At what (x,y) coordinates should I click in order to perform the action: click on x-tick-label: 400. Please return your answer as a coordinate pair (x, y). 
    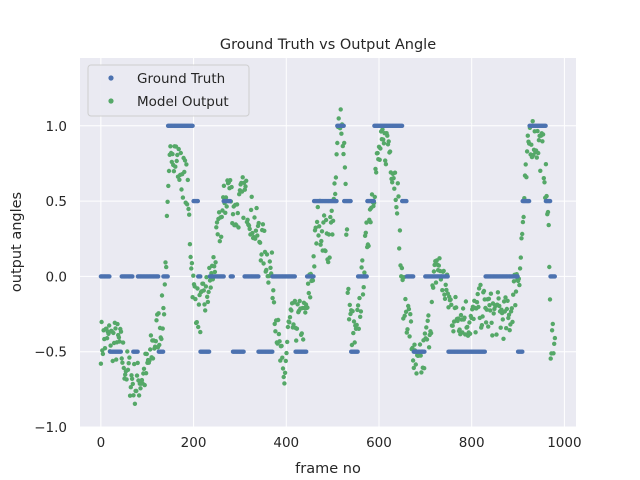
    Looking at the image, I should click on (286, 443).